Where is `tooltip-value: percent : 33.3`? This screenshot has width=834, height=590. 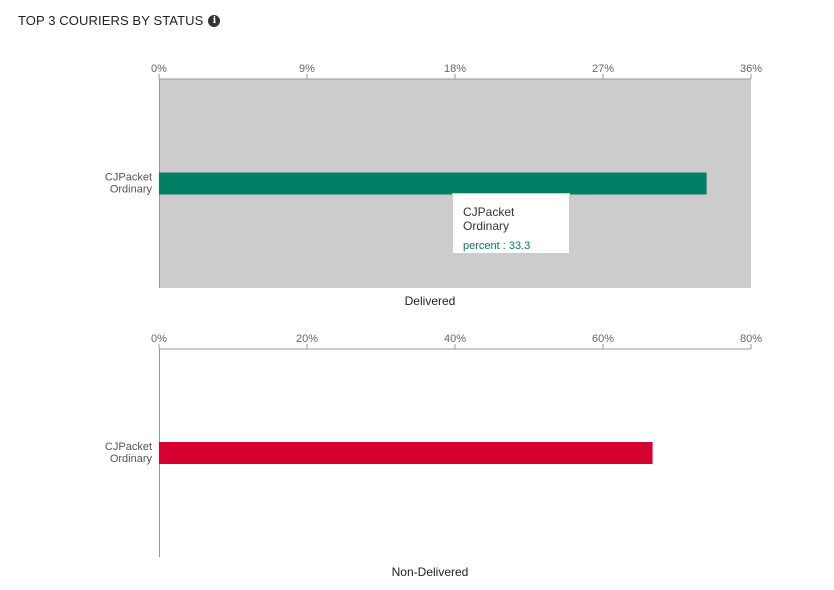 tooltip-value: percent : 33.3 is located at coordinates (497, 246).